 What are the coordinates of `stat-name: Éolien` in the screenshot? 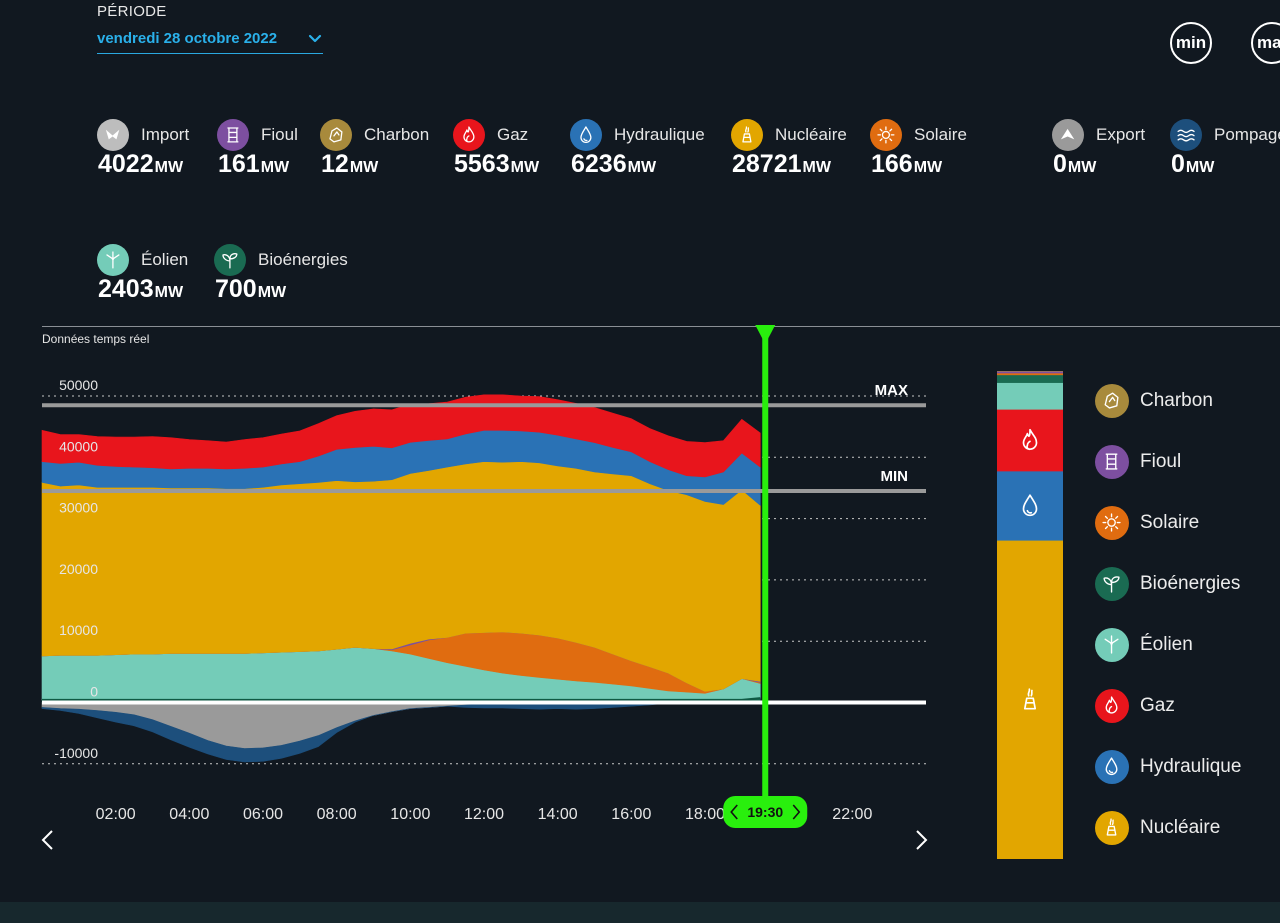 It's located at (165, 259).